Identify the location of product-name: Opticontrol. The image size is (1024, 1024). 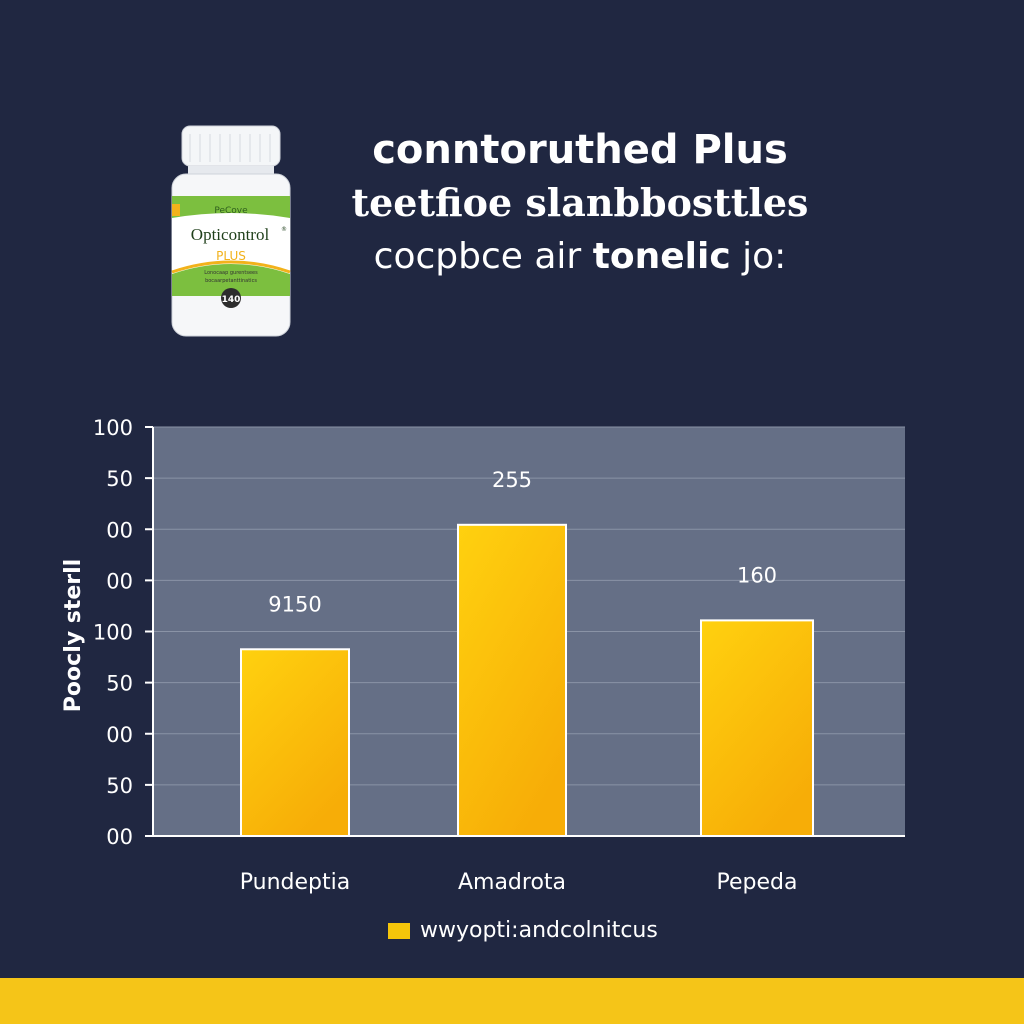
(230, 234).